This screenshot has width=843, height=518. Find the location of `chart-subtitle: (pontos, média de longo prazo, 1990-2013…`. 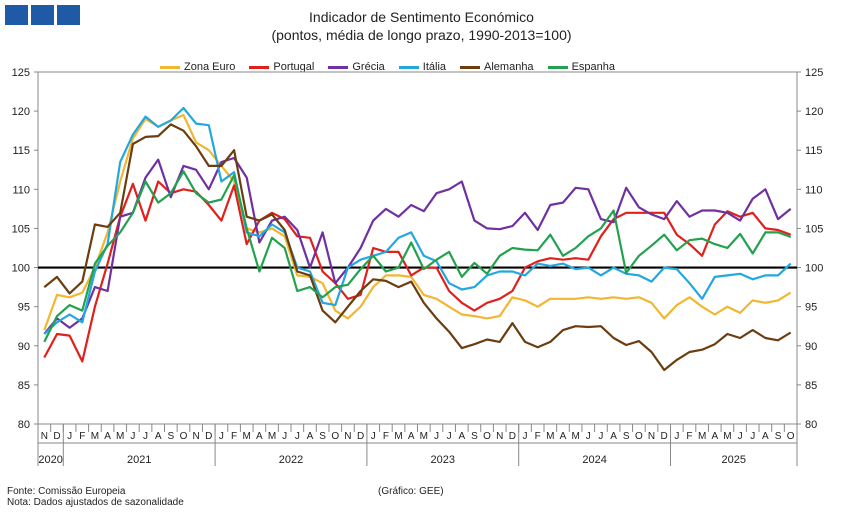

chart-subtitle: (pontos, média de longo prazo, 1990-2013… is located at coordinates (421, 35).